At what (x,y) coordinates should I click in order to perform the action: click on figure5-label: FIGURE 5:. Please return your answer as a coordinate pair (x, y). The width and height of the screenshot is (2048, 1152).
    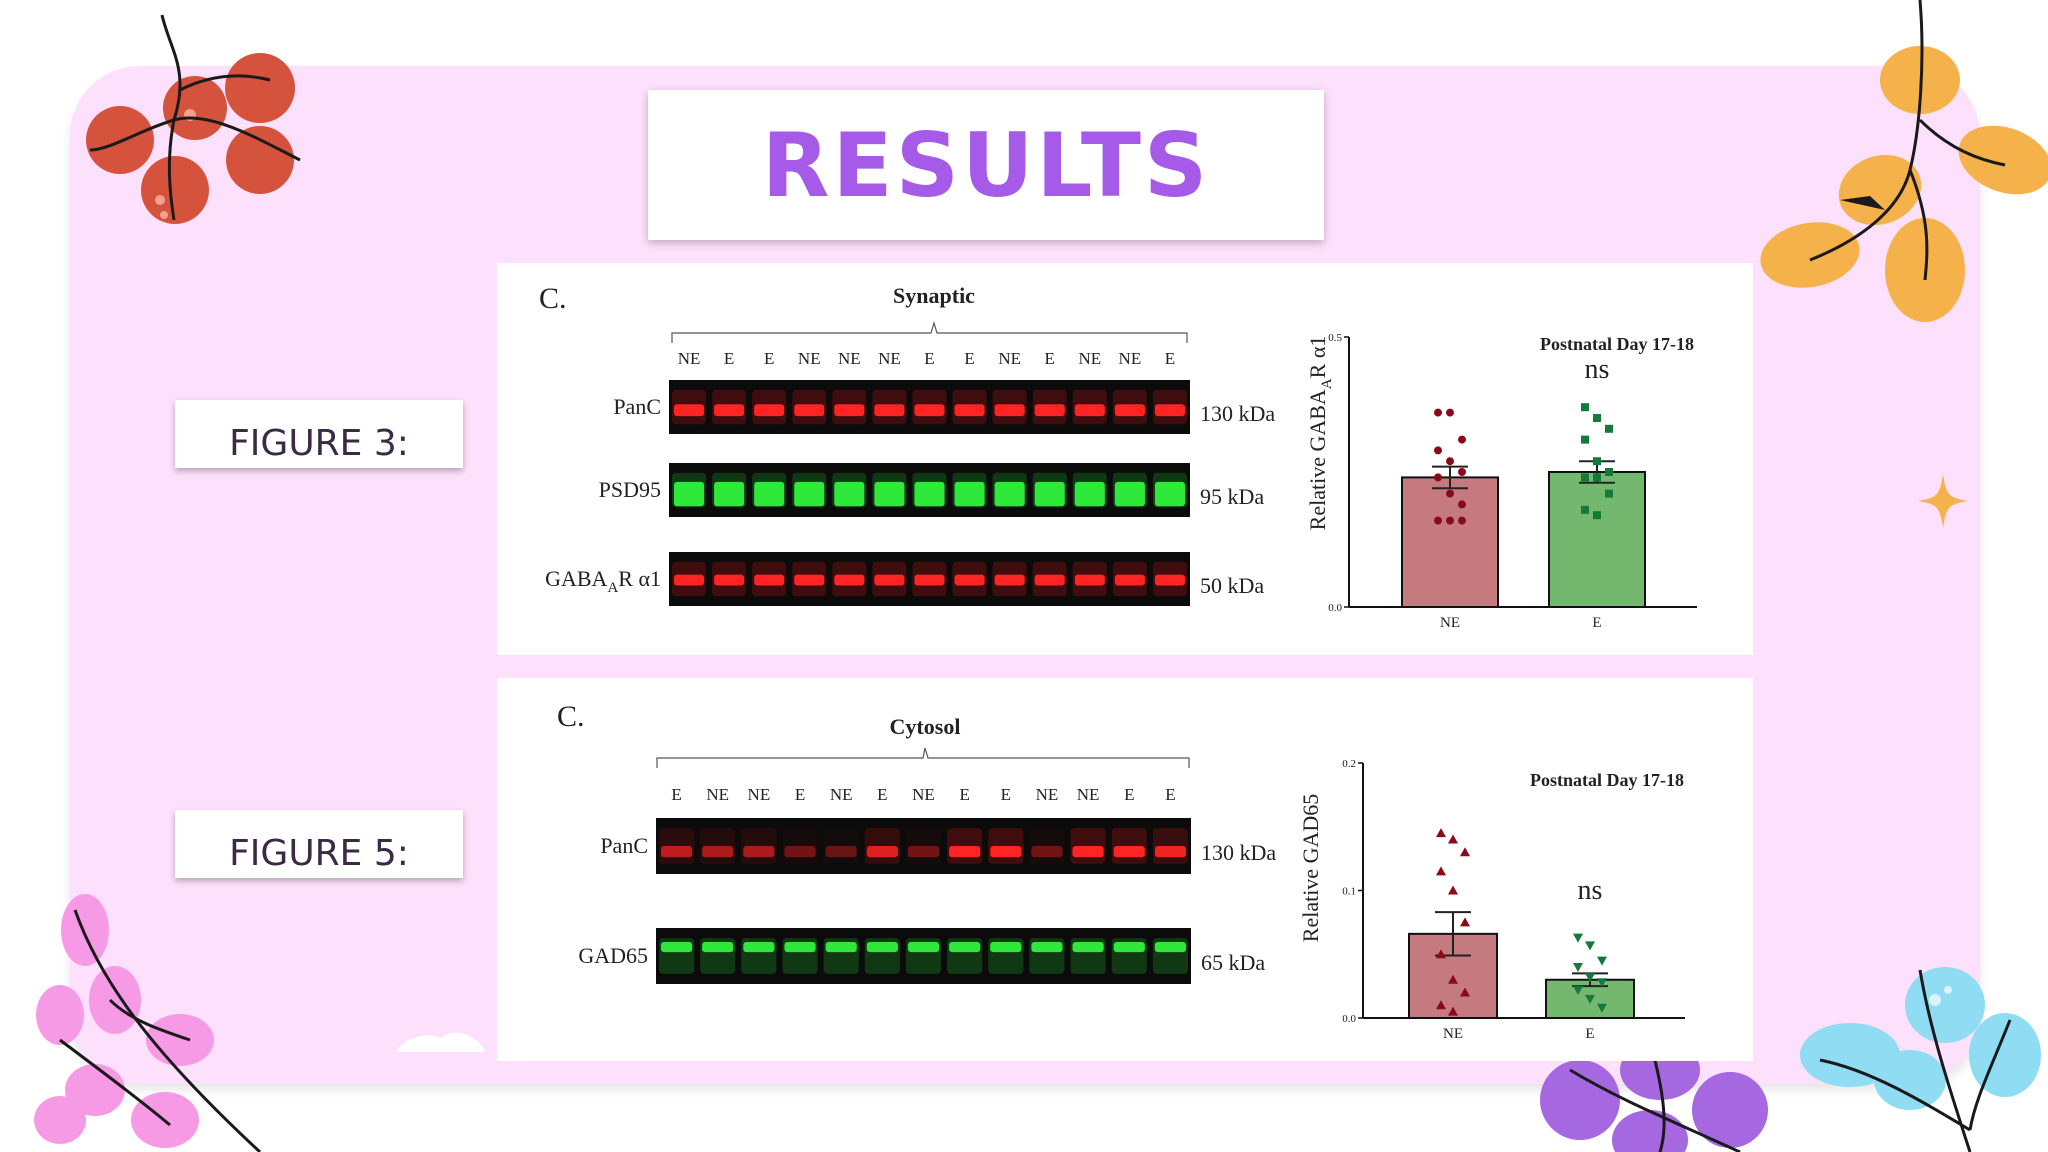
    Looking at the image, I should click on (319, 853).